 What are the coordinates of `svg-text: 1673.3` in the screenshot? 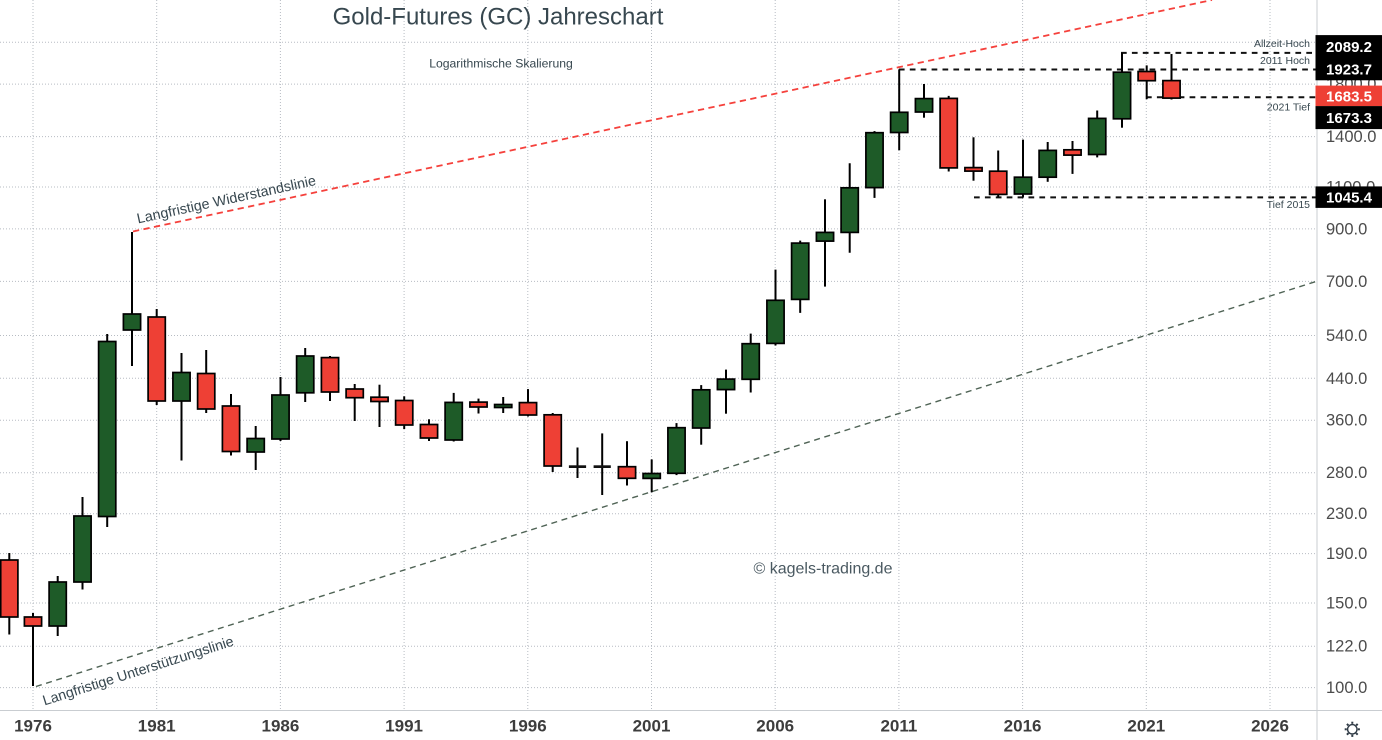 It's located at (1349, 118).